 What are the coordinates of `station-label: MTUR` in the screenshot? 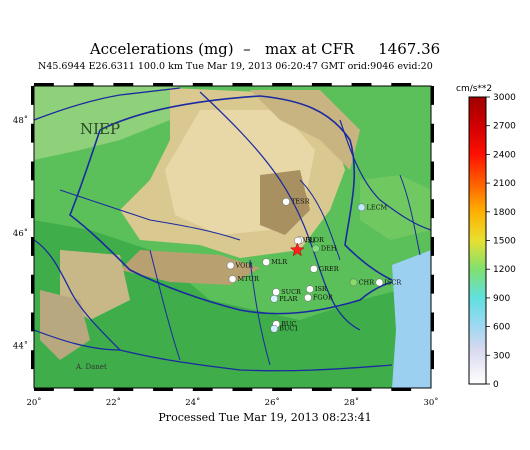 It's located at (249, 279).